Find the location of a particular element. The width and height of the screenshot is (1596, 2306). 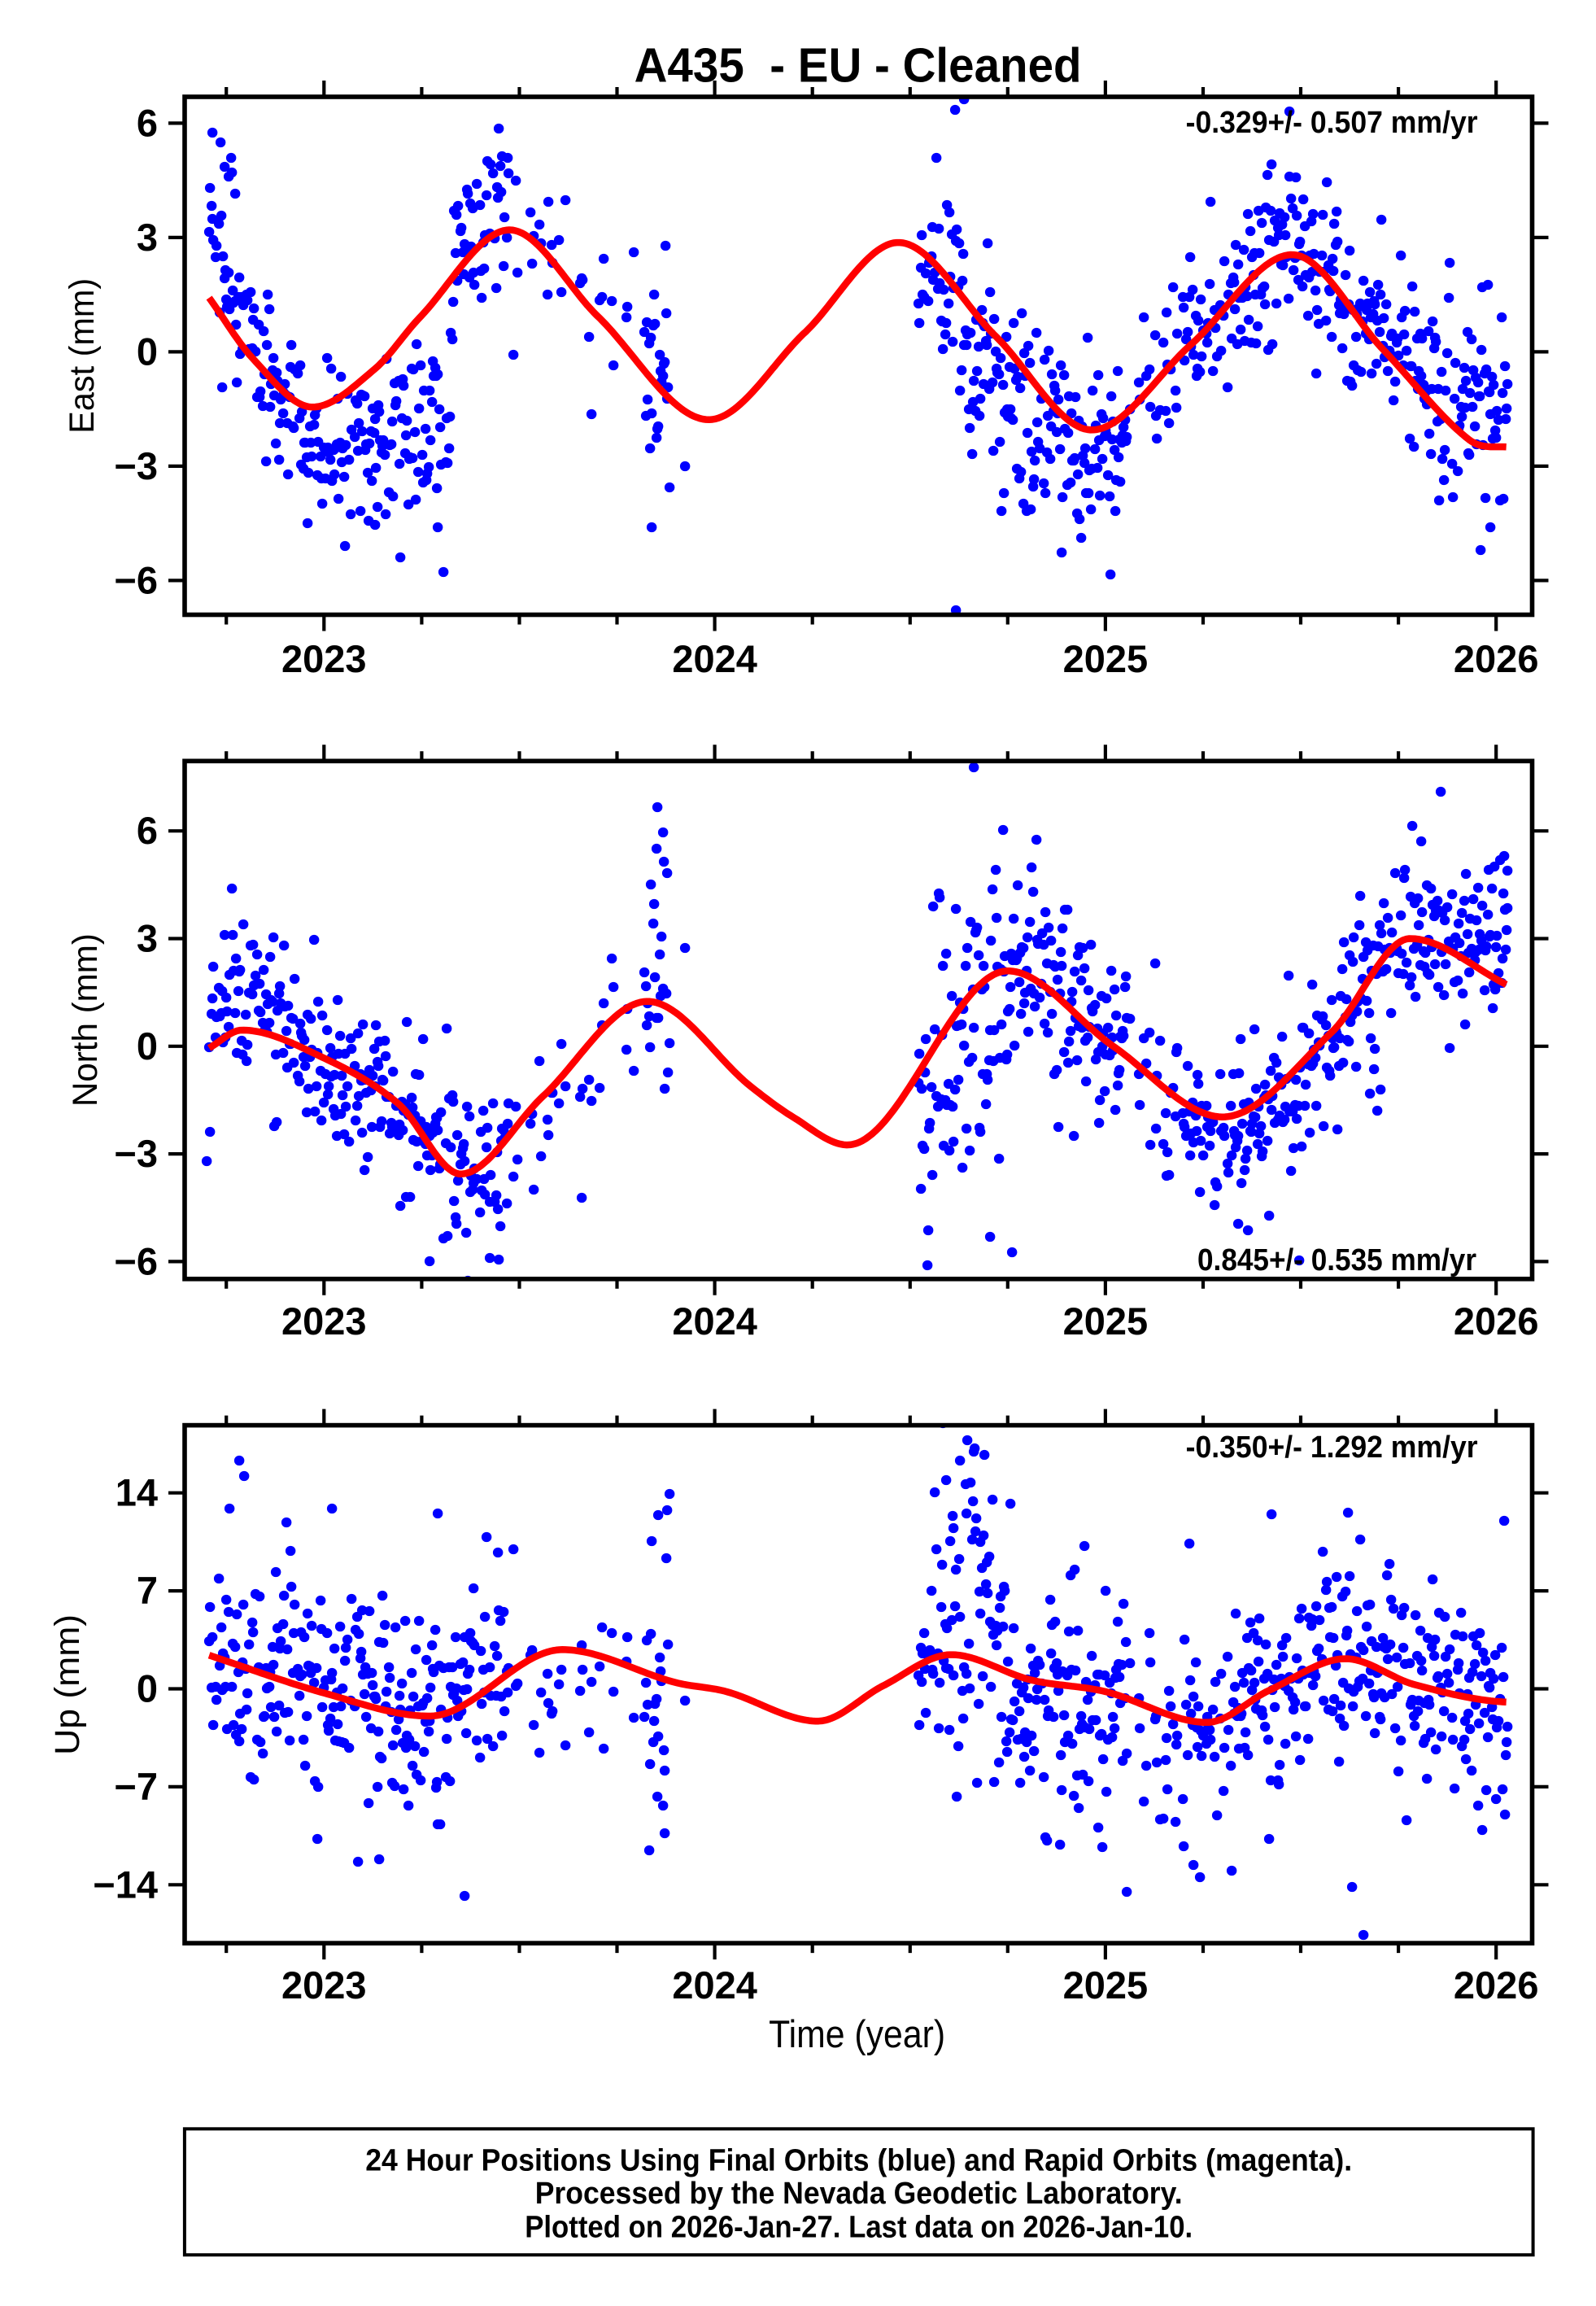

svg-text: -0.350+/- 1.292 mm/yr is located at coordinates (1332, 1447).